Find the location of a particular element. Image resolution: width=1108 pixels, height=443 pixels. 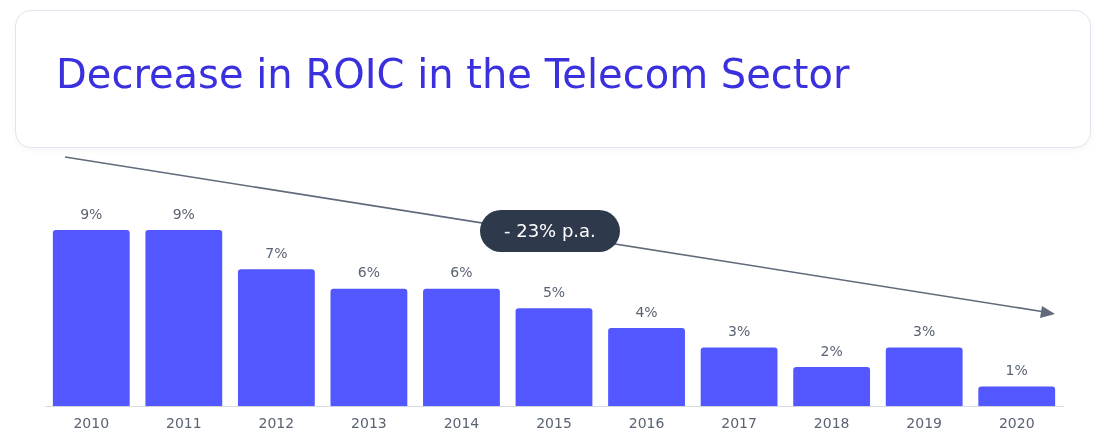

x-tick-label: 2013 is located at coordinates (369, 423).